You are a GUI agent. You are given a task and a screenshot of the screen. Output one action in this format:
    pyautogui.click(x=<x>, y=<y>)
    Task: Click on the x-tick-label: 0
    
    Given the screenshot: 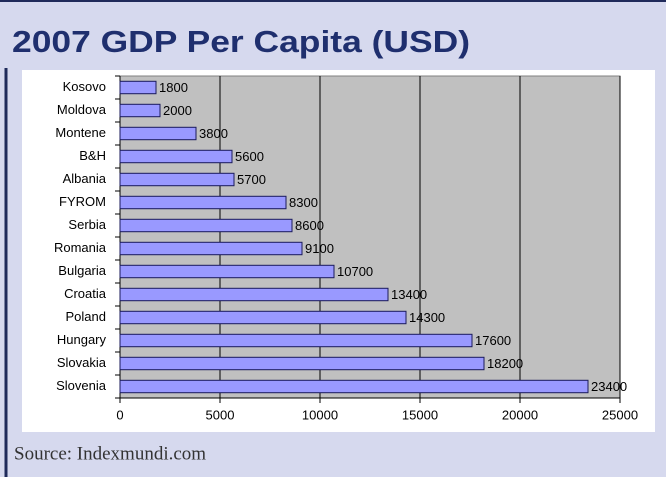 What is the action you would take?
    pyautogui.click(x=119, y=414)
    